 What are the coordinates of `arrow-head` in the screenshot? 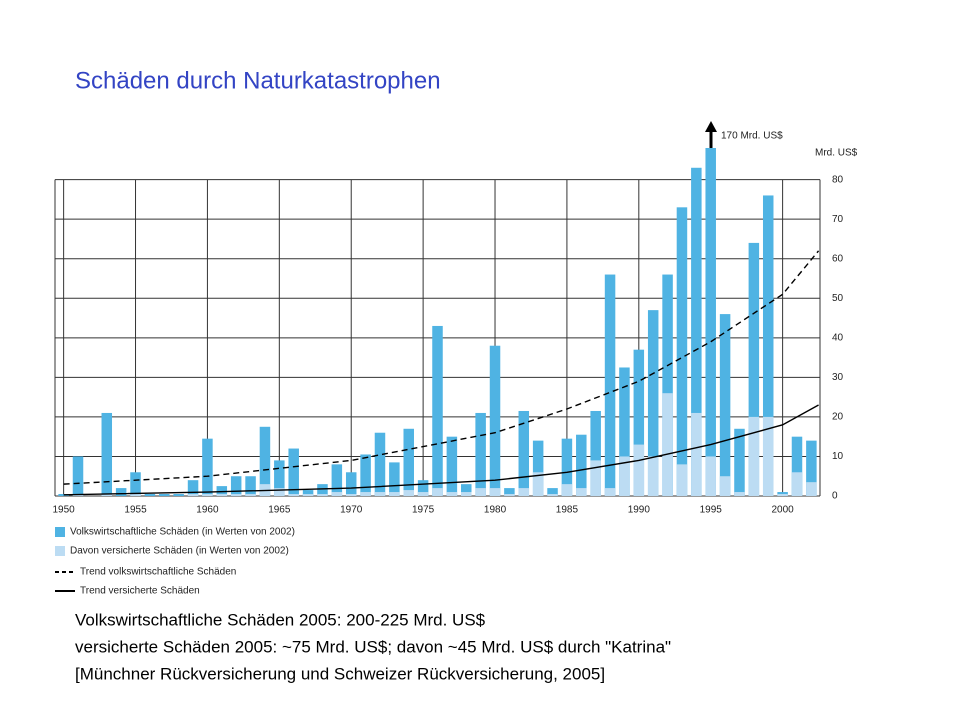 It's located at (711, 126).